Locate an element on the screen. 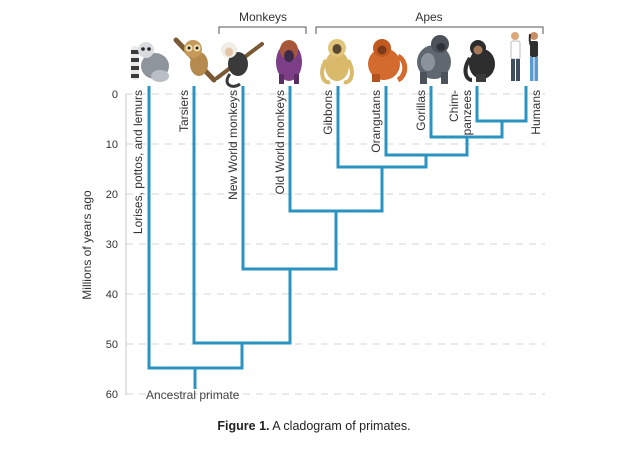 This screenshot has height=456, width=628. taxon-label-orangutans: Orangutans is located at coordinates (376, 121).